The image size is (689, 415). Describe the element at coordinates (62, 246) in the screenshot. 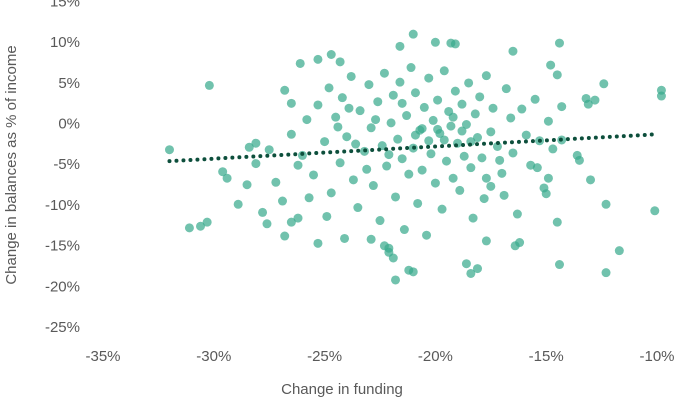

I see `y-tick-label: -15%` at that location.